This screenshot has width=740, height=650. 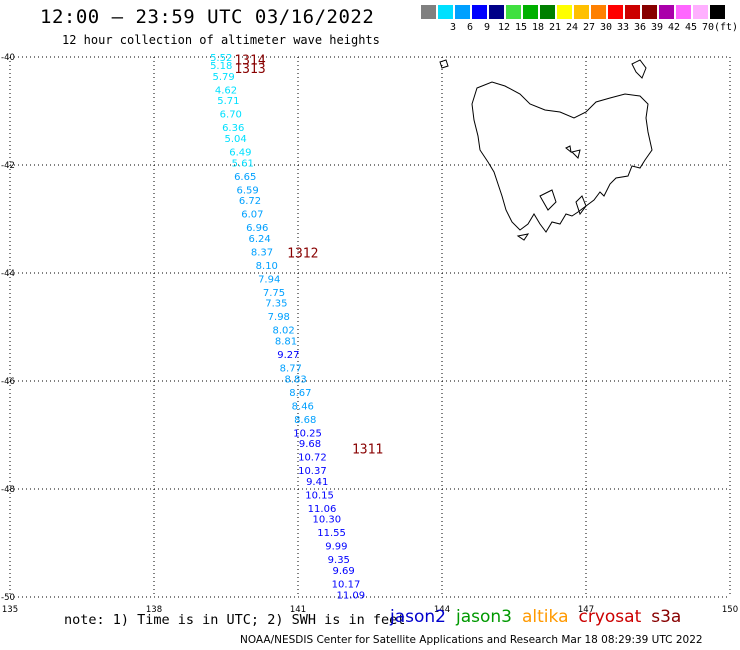 What do you see at coordinates (240, 153) in the screenshot?
I see `wave-height-label: 6.49` at bounding box center [240, 153].